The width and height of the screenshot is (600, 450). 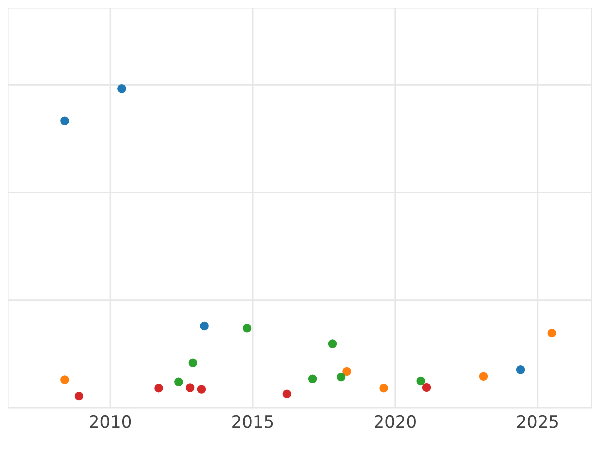 What do you see at coordinates (538, 423) in the screenshot?
I see `x-tick-label: 2025` at bounding box center [538, 423].